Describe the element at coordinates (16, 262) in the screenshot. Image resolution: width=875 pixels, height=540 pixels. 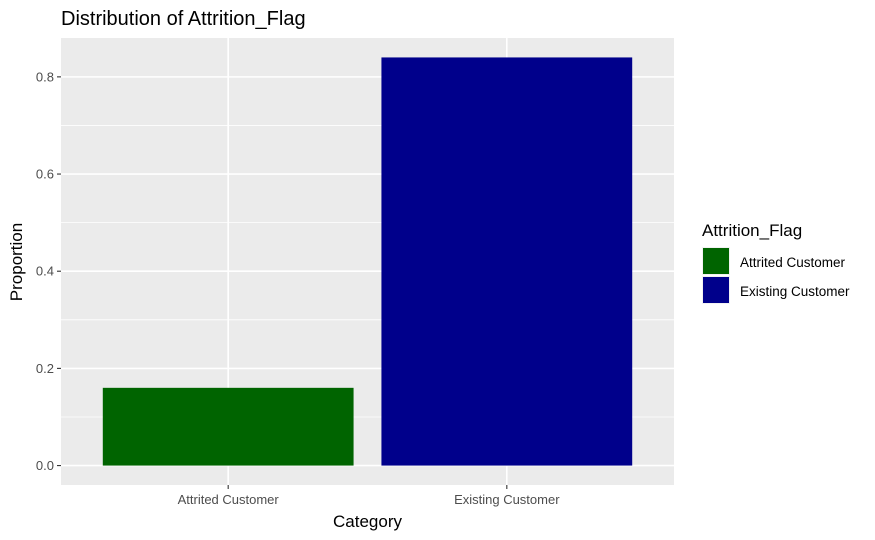
I see `y-axis-title: Proportion` at that location.